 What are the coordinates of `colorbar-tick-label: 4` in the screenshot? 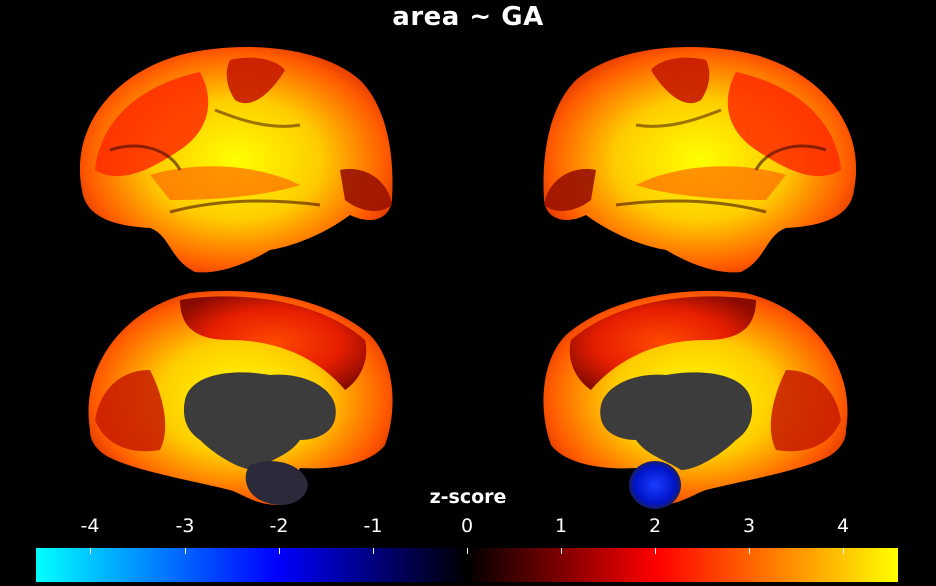 It's located at (843, 526).